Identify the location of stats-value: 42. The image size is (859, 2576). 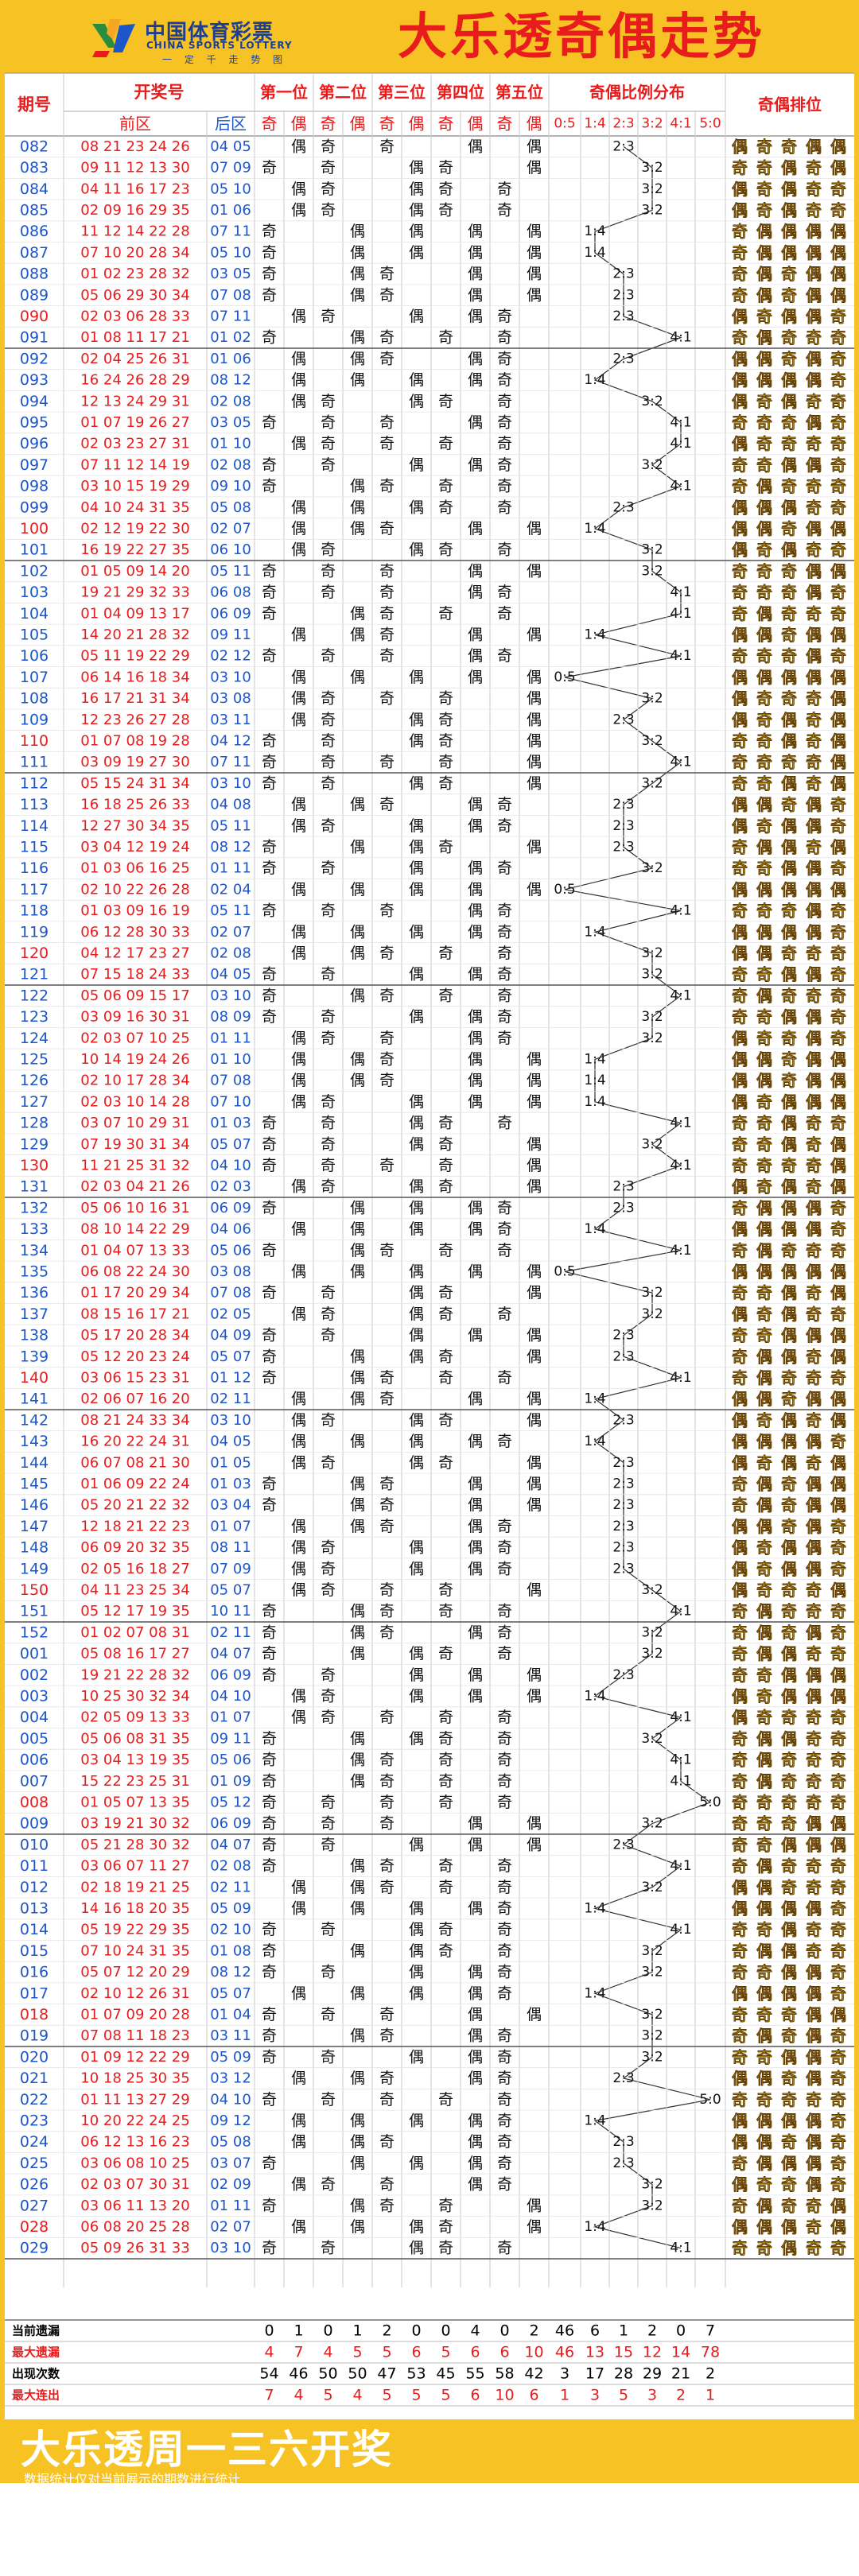
(533, 2374).